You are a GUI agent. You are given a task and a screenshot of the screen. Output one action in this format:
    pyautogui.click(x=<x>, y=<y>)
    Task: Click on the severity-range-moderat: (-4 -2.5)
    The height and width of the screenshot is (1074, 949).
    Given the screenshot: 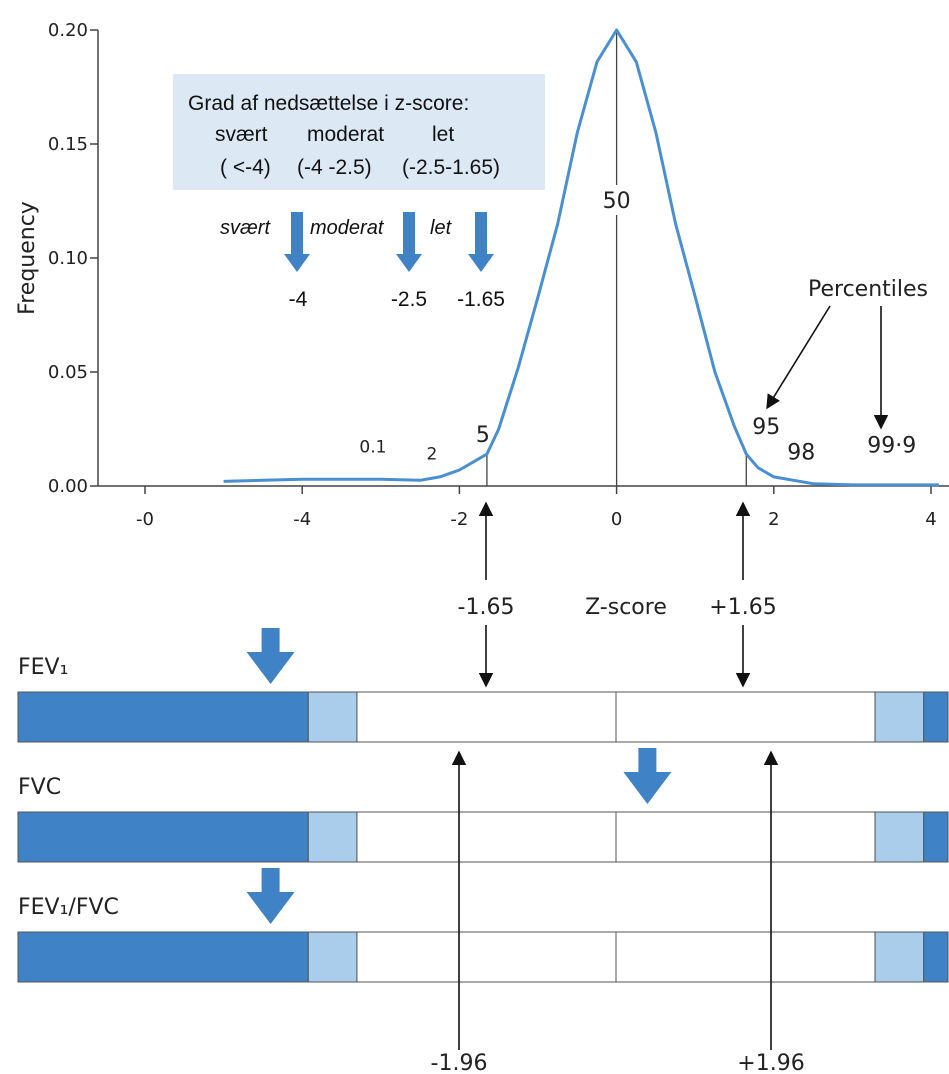 What is the action you would take?
    pyautogui.click(x=334, y=167)
    